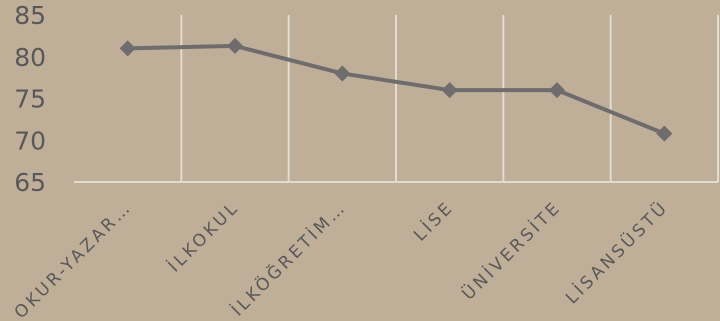 The width and height of the screenshot is (720, 321). I want to click on y-tick-label: 65, so click(30, 182).